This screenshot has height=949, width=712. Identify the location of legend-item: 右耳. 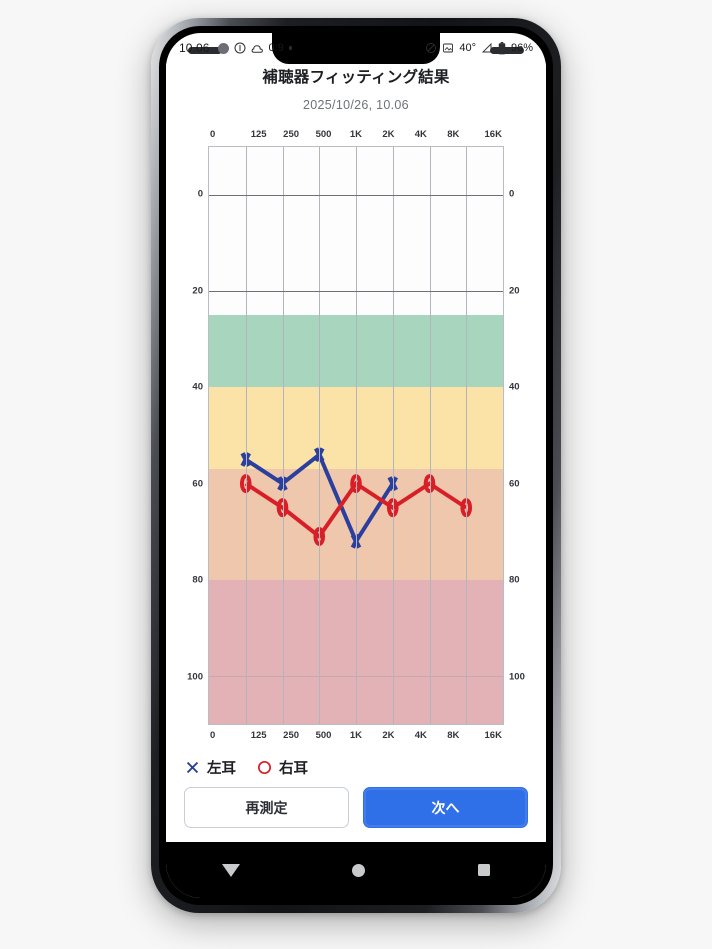
(282, 767).